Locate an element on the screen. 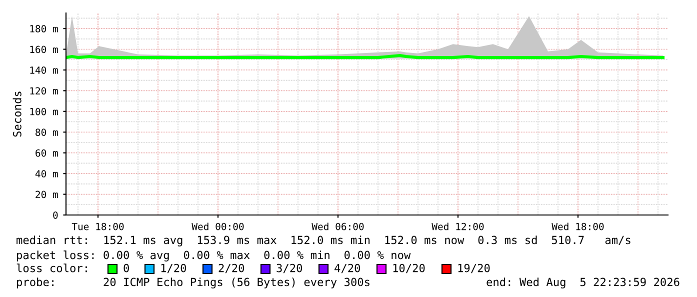  y-tick-label: 0 is located at coordinates (55, 215).